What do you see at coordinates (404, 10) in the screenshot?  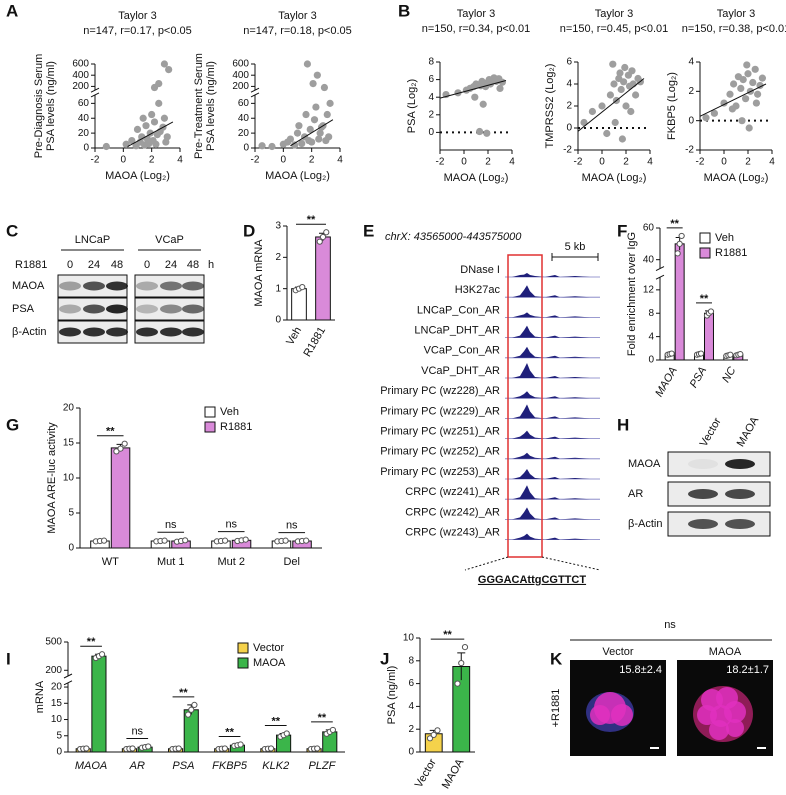 I see `panel-letter: B` at bounding box center [404, 10].